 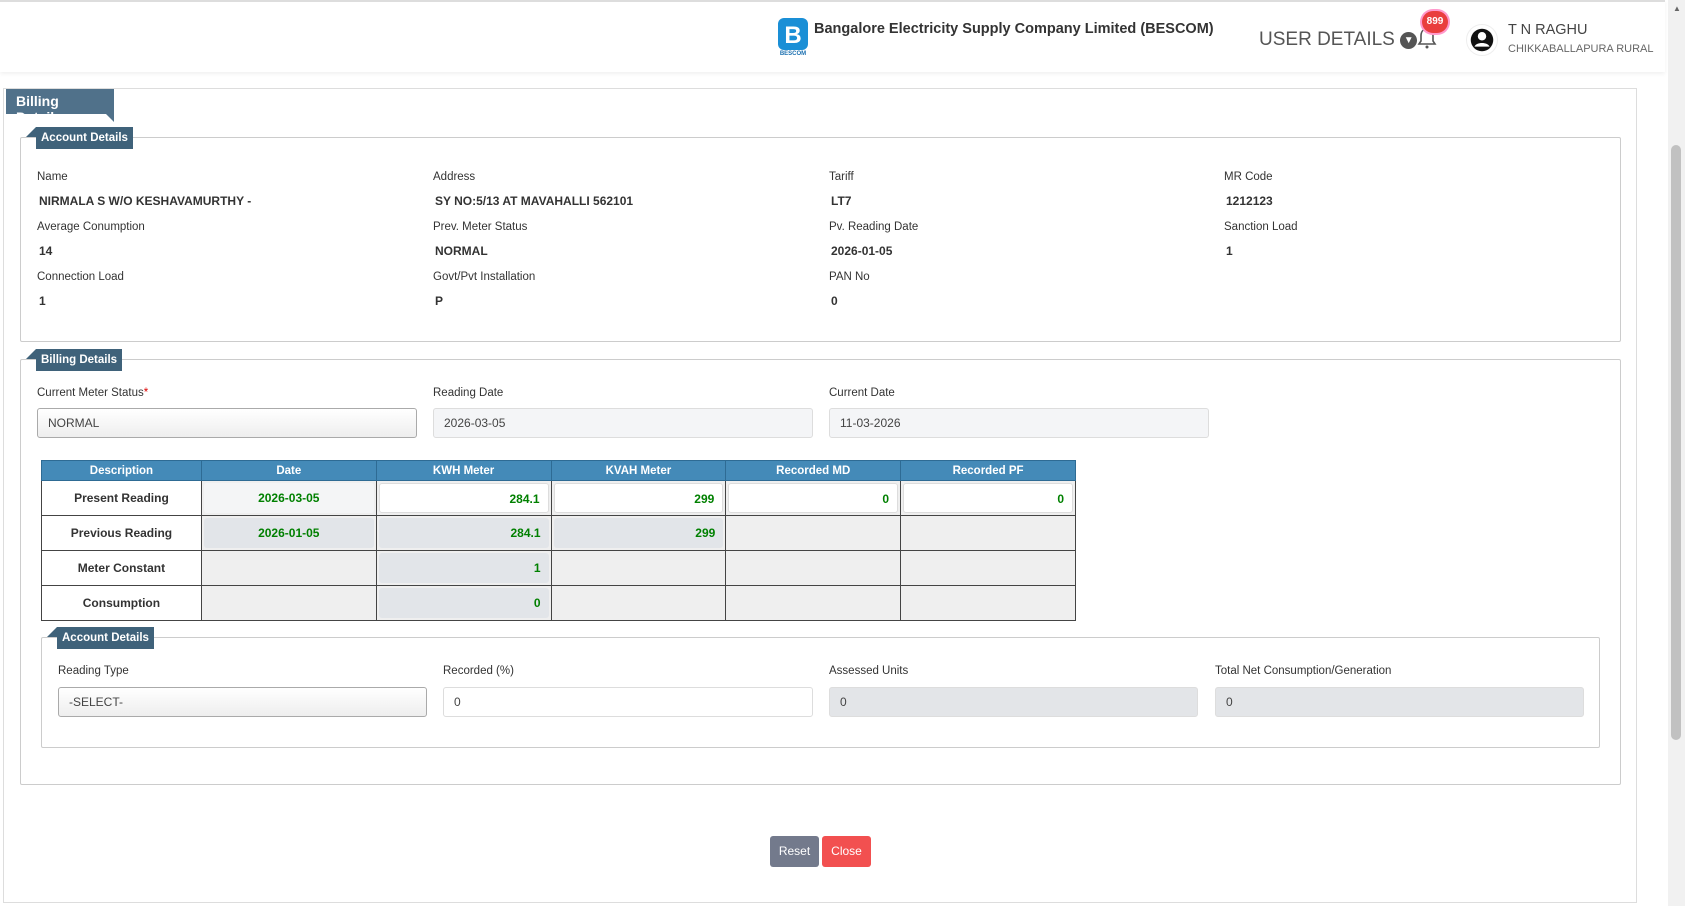 I want to click on field-label: Sanction Load, so click(x=1261, y=227).